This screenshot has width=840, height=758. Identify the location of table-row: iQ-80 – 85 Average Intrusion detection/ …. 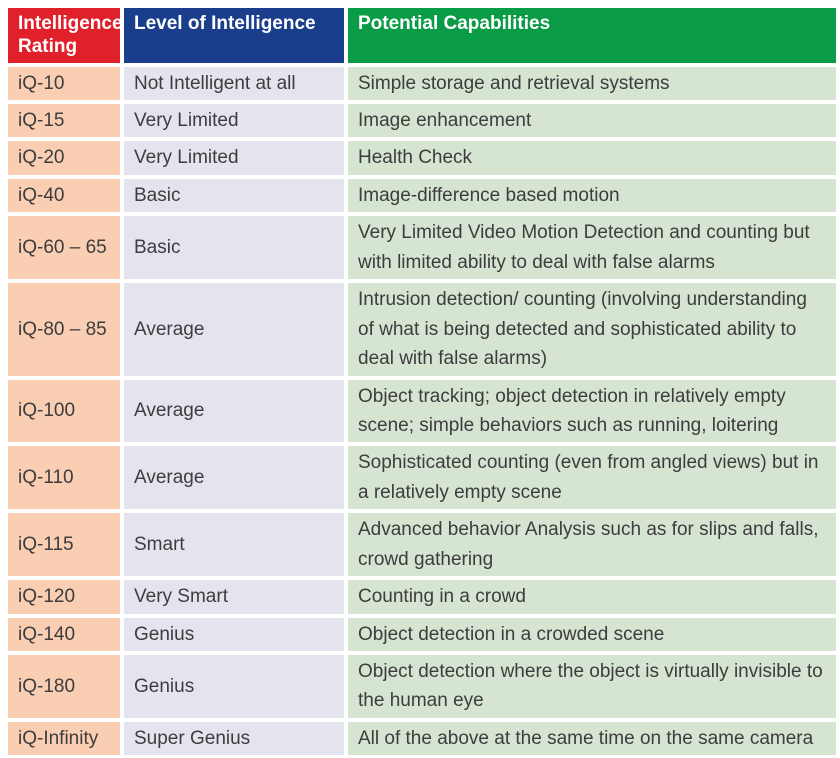
(422, 329).